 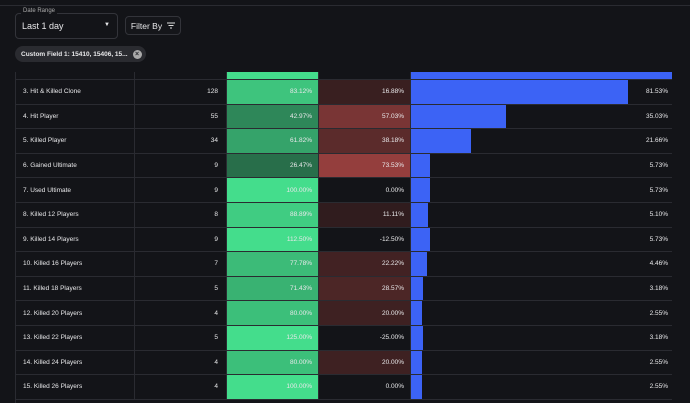 What do you see at coordinates (181, 190) in the screenshot?
I see `cell-count: 9` at bounding box center [181, 190].